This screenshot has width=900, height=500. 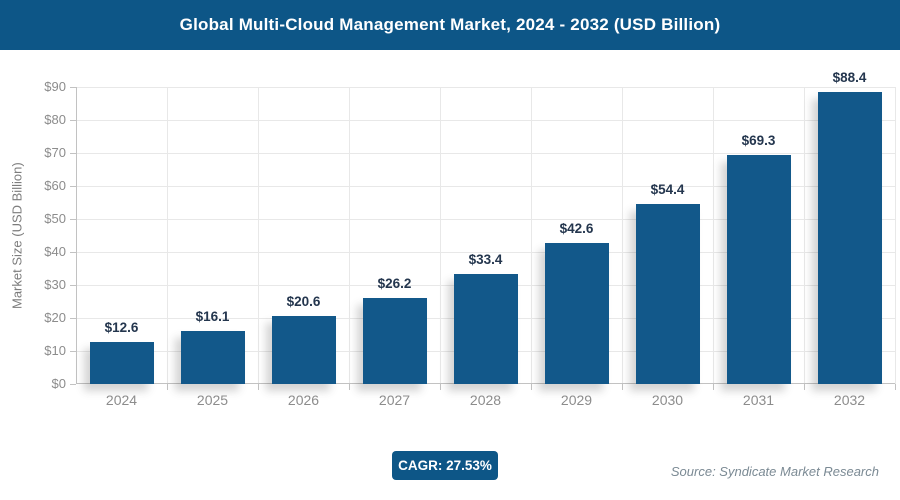 What do you see at coordinates (394, 400) in the screenshot?
I see `x-tick-label: 2027` at bounding box center [394, 400].